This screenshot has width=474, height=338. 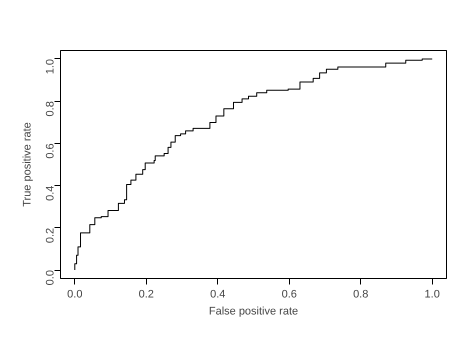 I want to click on x-tick-label: 1.0, so click(x=432, y=294).